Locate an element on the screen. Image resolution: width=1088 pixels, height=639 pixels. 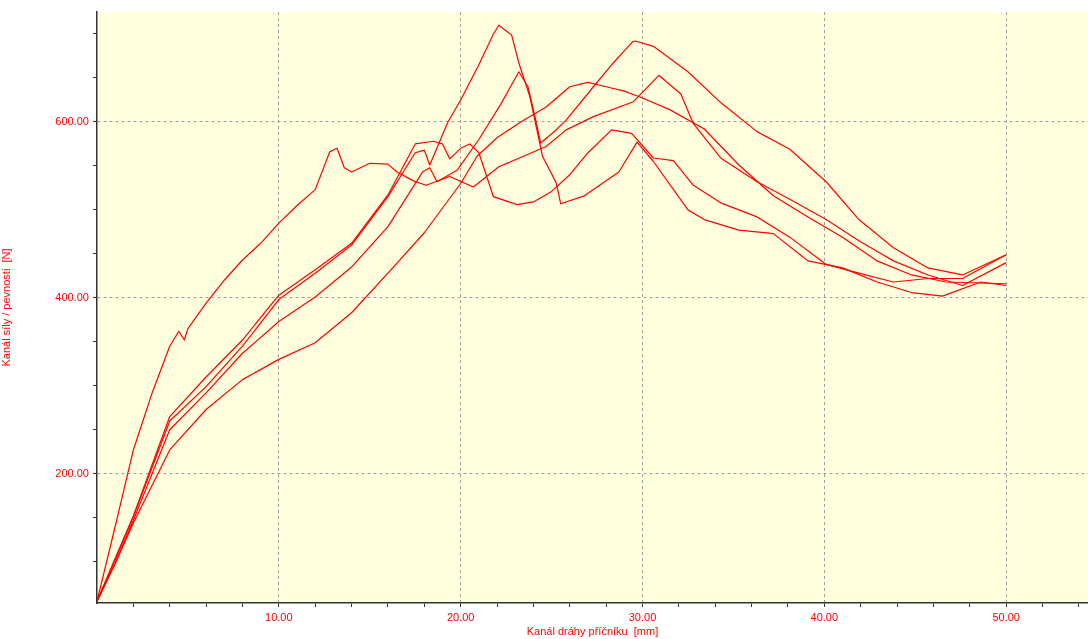
y-tick-label: 200.00 is located at coordinates (72, 472).